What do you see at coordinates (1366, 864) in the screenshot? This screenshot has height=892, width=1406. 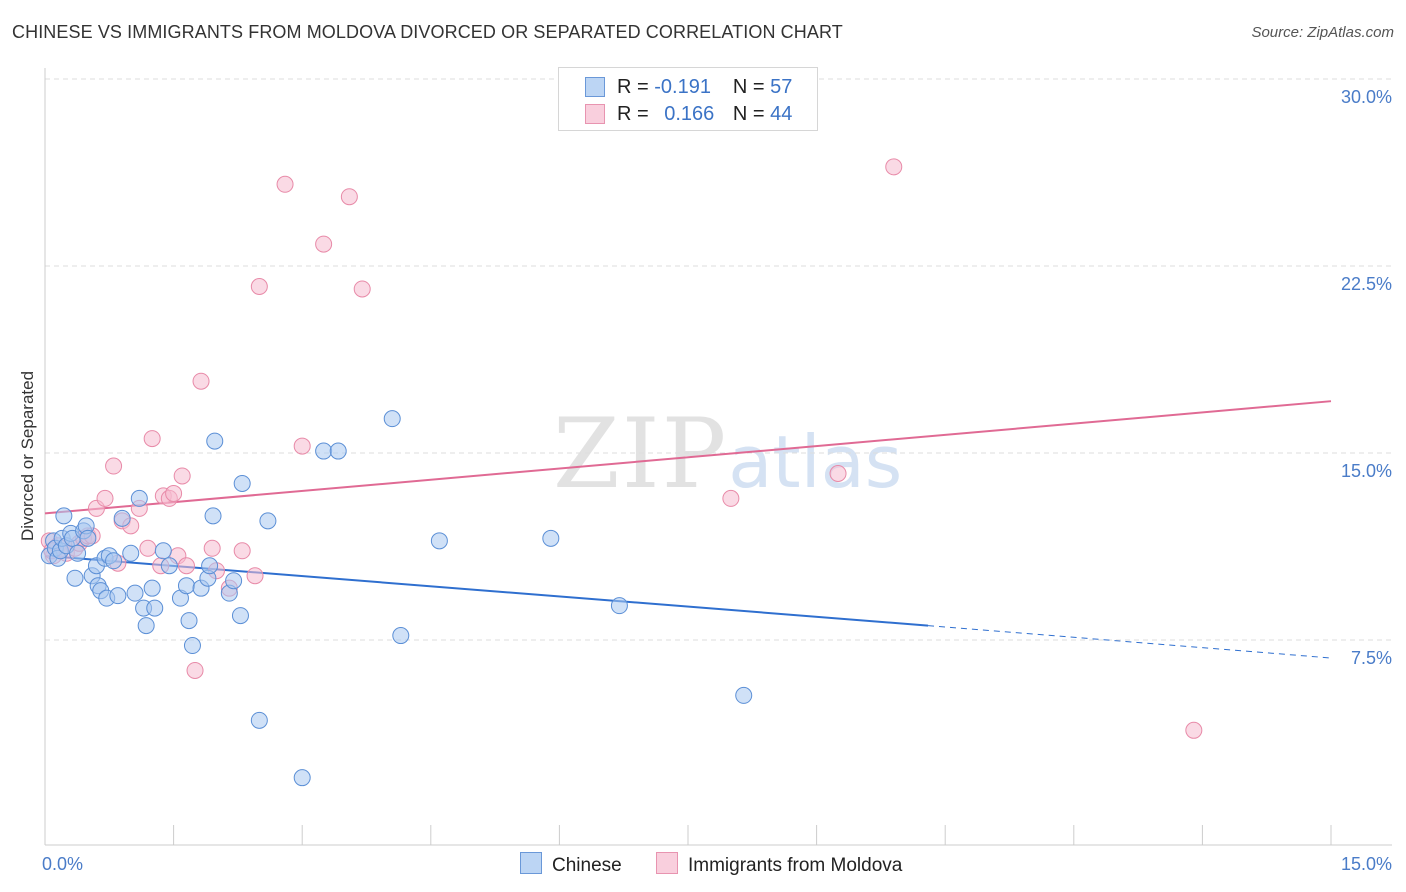 I see `x-tick-label: 15.0%` at bounding box center [1366, 864].